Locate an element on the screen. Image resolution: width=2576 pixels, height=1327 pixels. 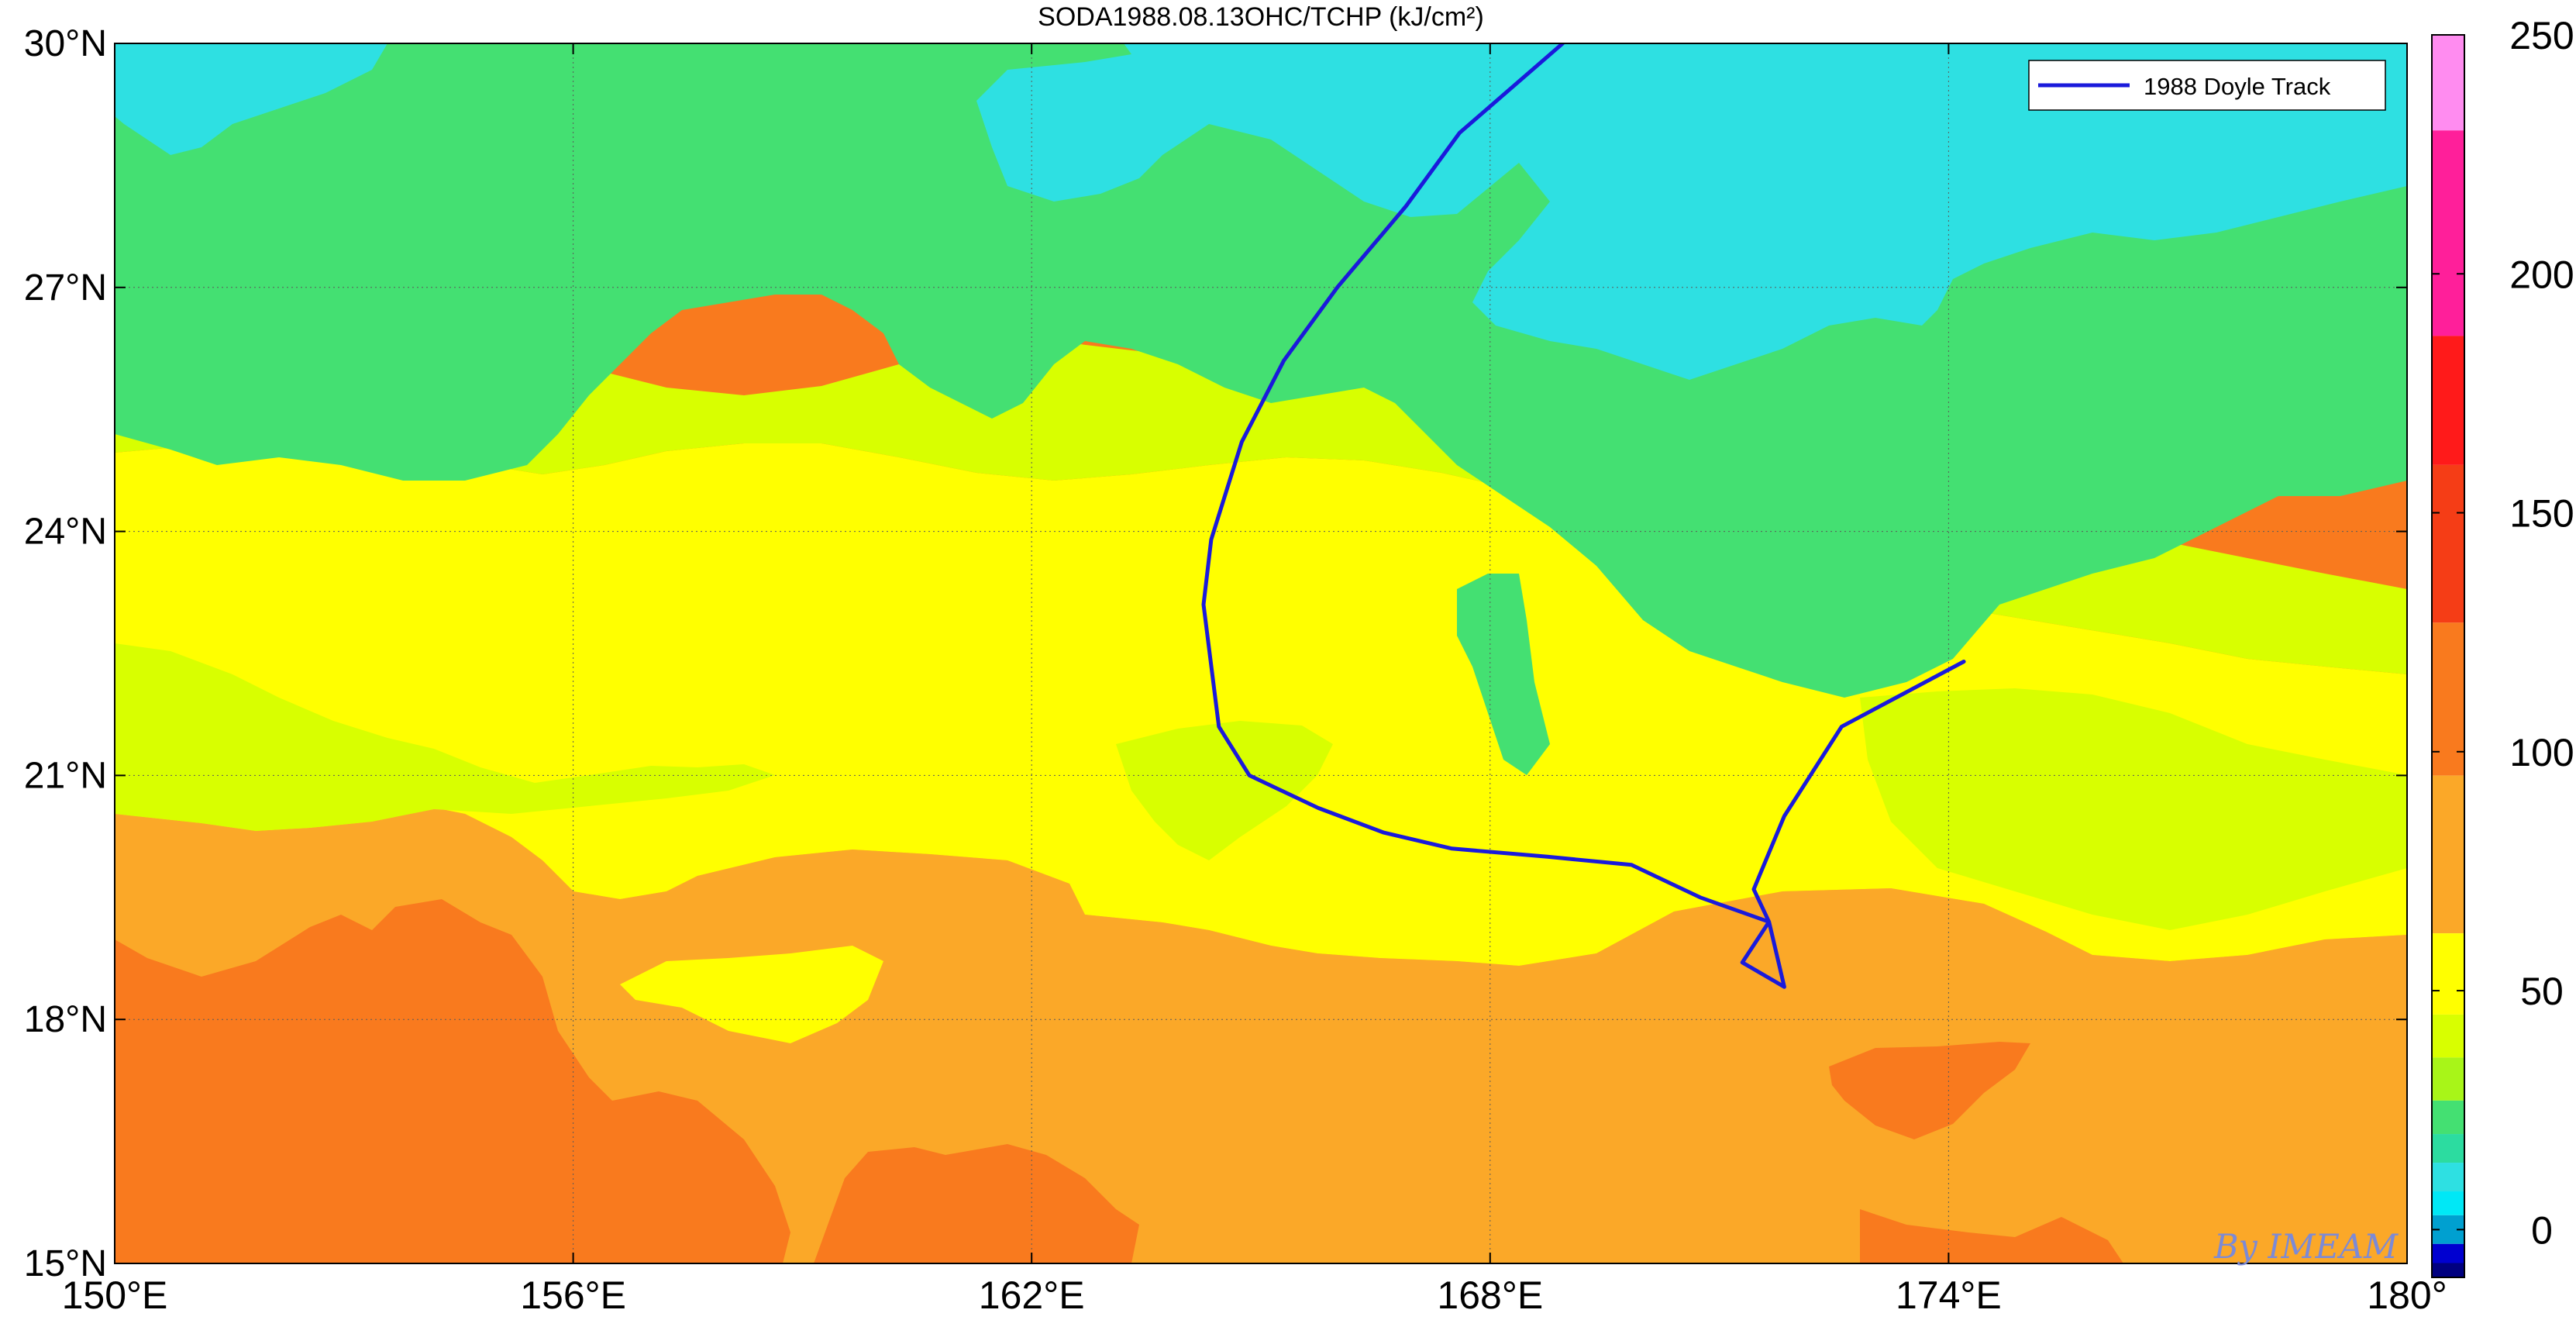
y-tick-labels: 30°N 27°N 24°N 21°N 18°N 15°N is located at coordinates (65, 653).